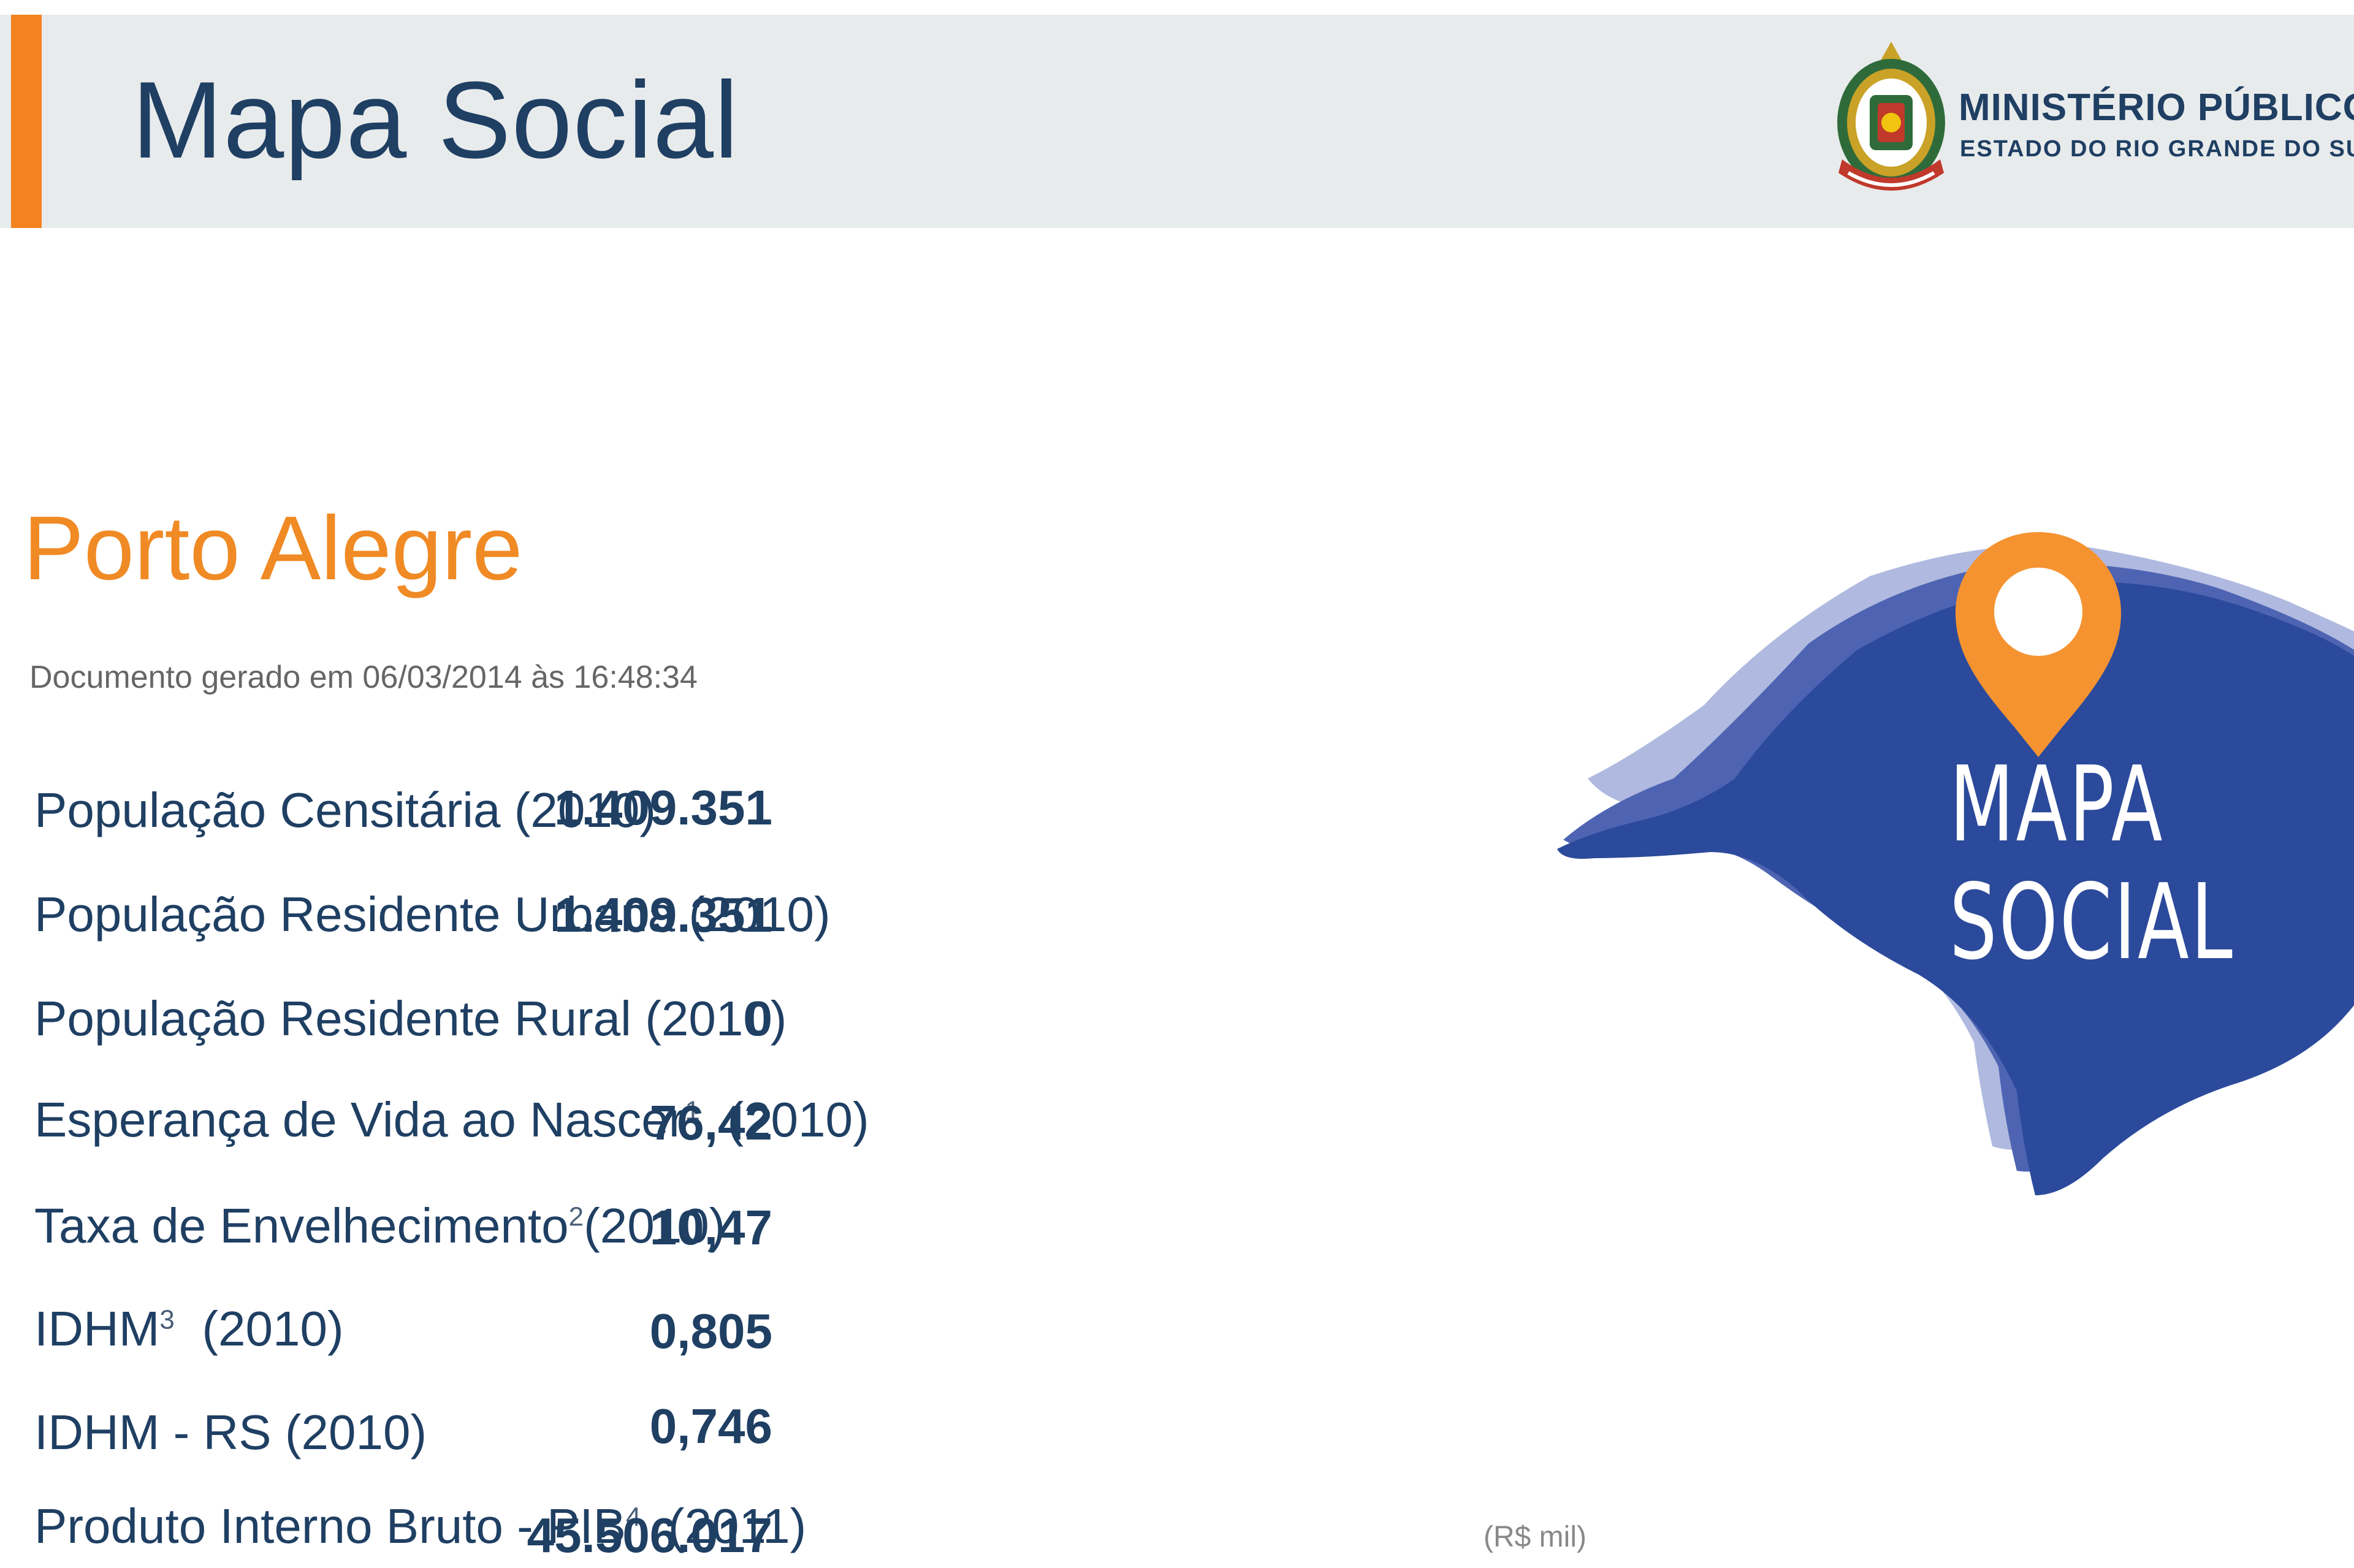 This screenshot has width=2354, height=1568. Describe the element at coordinates (380, 1226) in the screenshot. I see `stat-label: Taxa de Envelhecimento2(2010)` at that location.